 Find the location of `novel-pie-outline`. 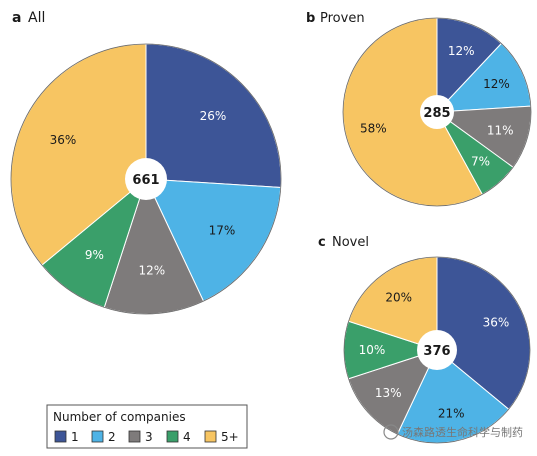

novel-pie-outline is located at coordinates (437, 350).